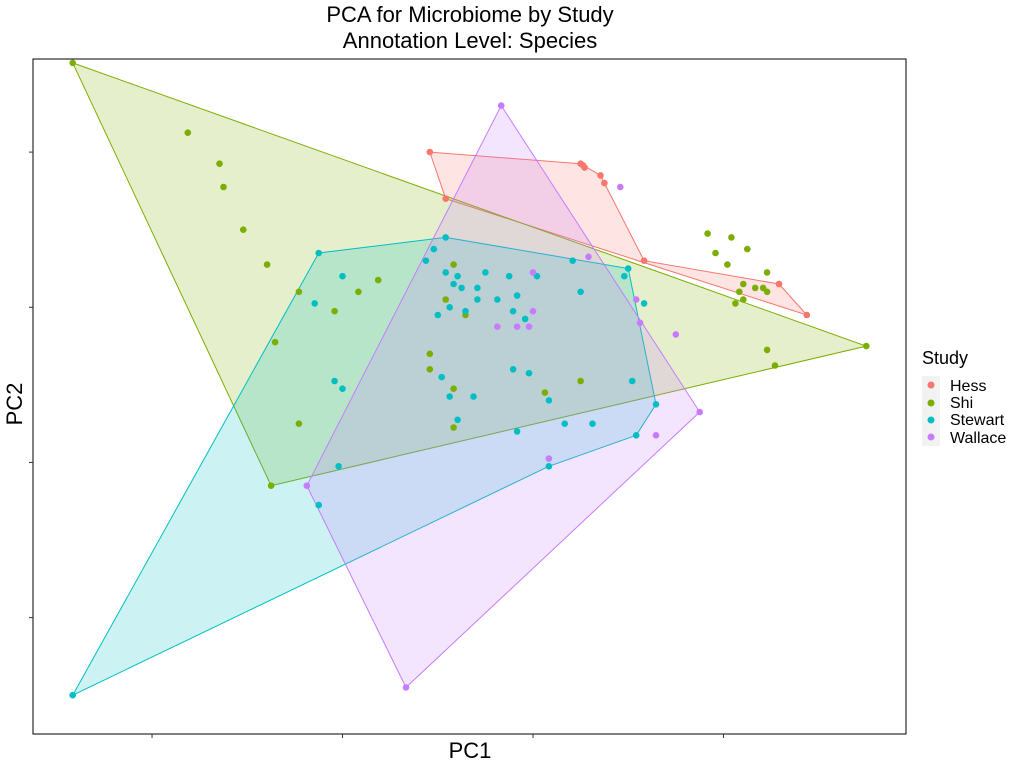 Image resolution: width=1024 pixels, height=768 pixels. What do you see at coordinates (968, 386) in the screenshot?
I see `legend-label-hess: Hess` at bounding box center [968, 386].